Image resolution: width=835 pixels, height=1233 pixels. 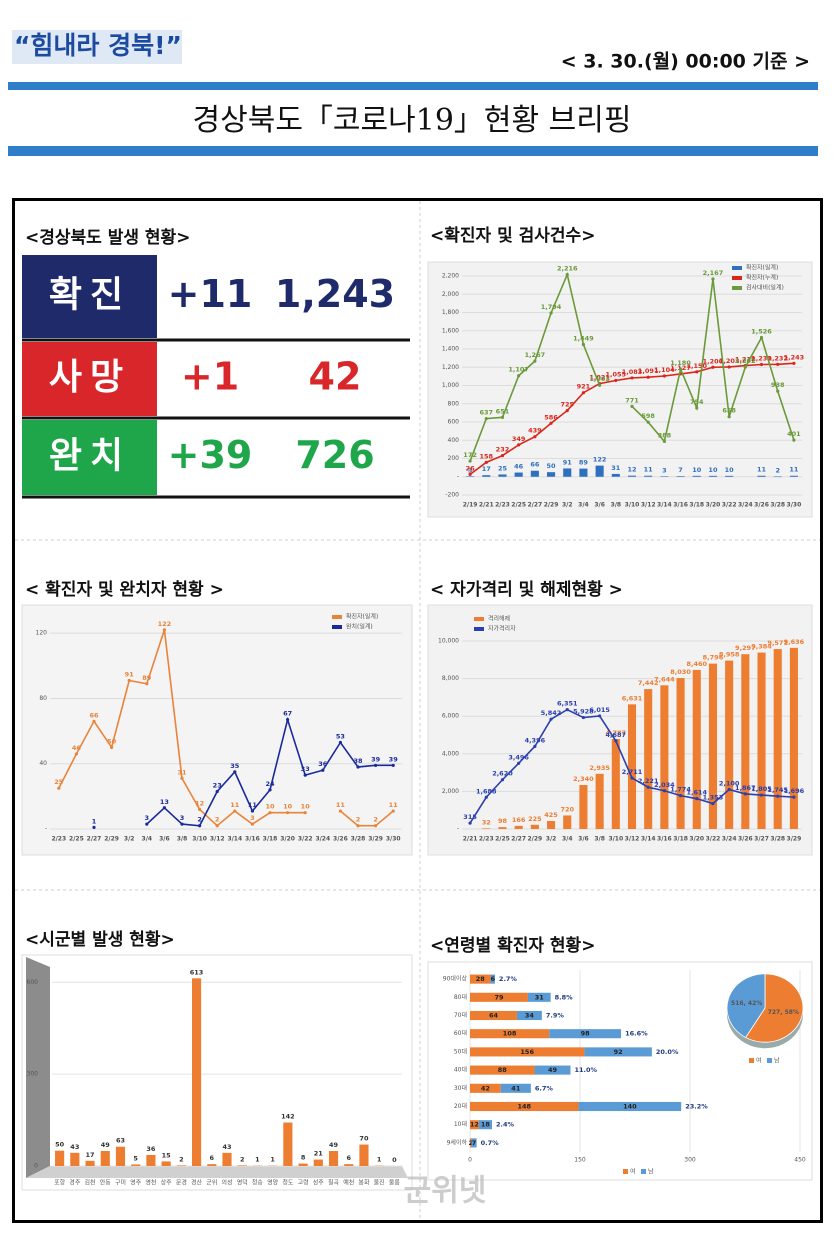 What do you see at coordinates (257, 1160) in the screenshot?
I see `value-label: 1` at bounding box center [257, 1160].